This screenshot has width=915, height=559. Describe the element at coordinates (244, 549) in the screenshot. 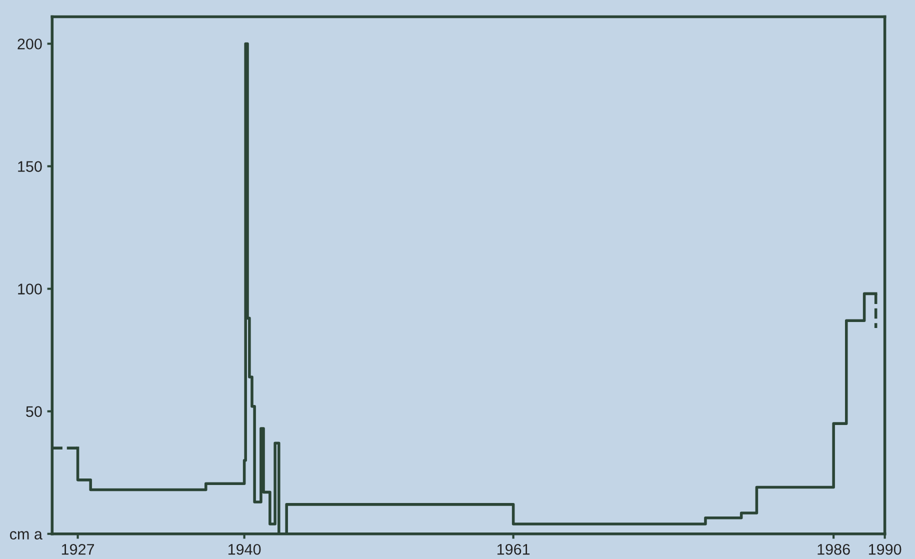

I see `x-tick-label: 1940` at that location.